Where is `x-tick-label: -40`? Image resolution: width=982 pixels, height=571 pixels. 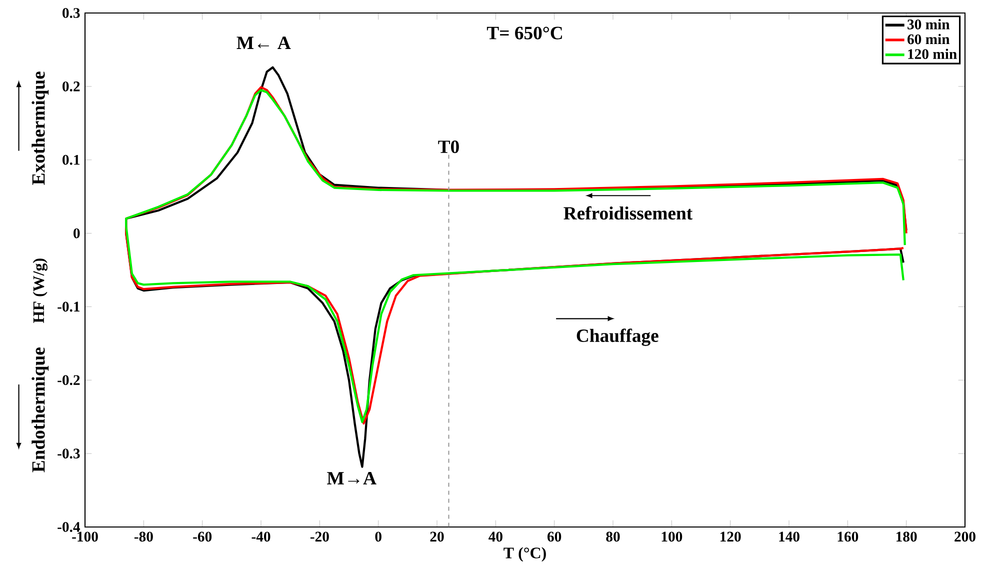 x-tick-label: -40 is located at coordinates (261, 537).